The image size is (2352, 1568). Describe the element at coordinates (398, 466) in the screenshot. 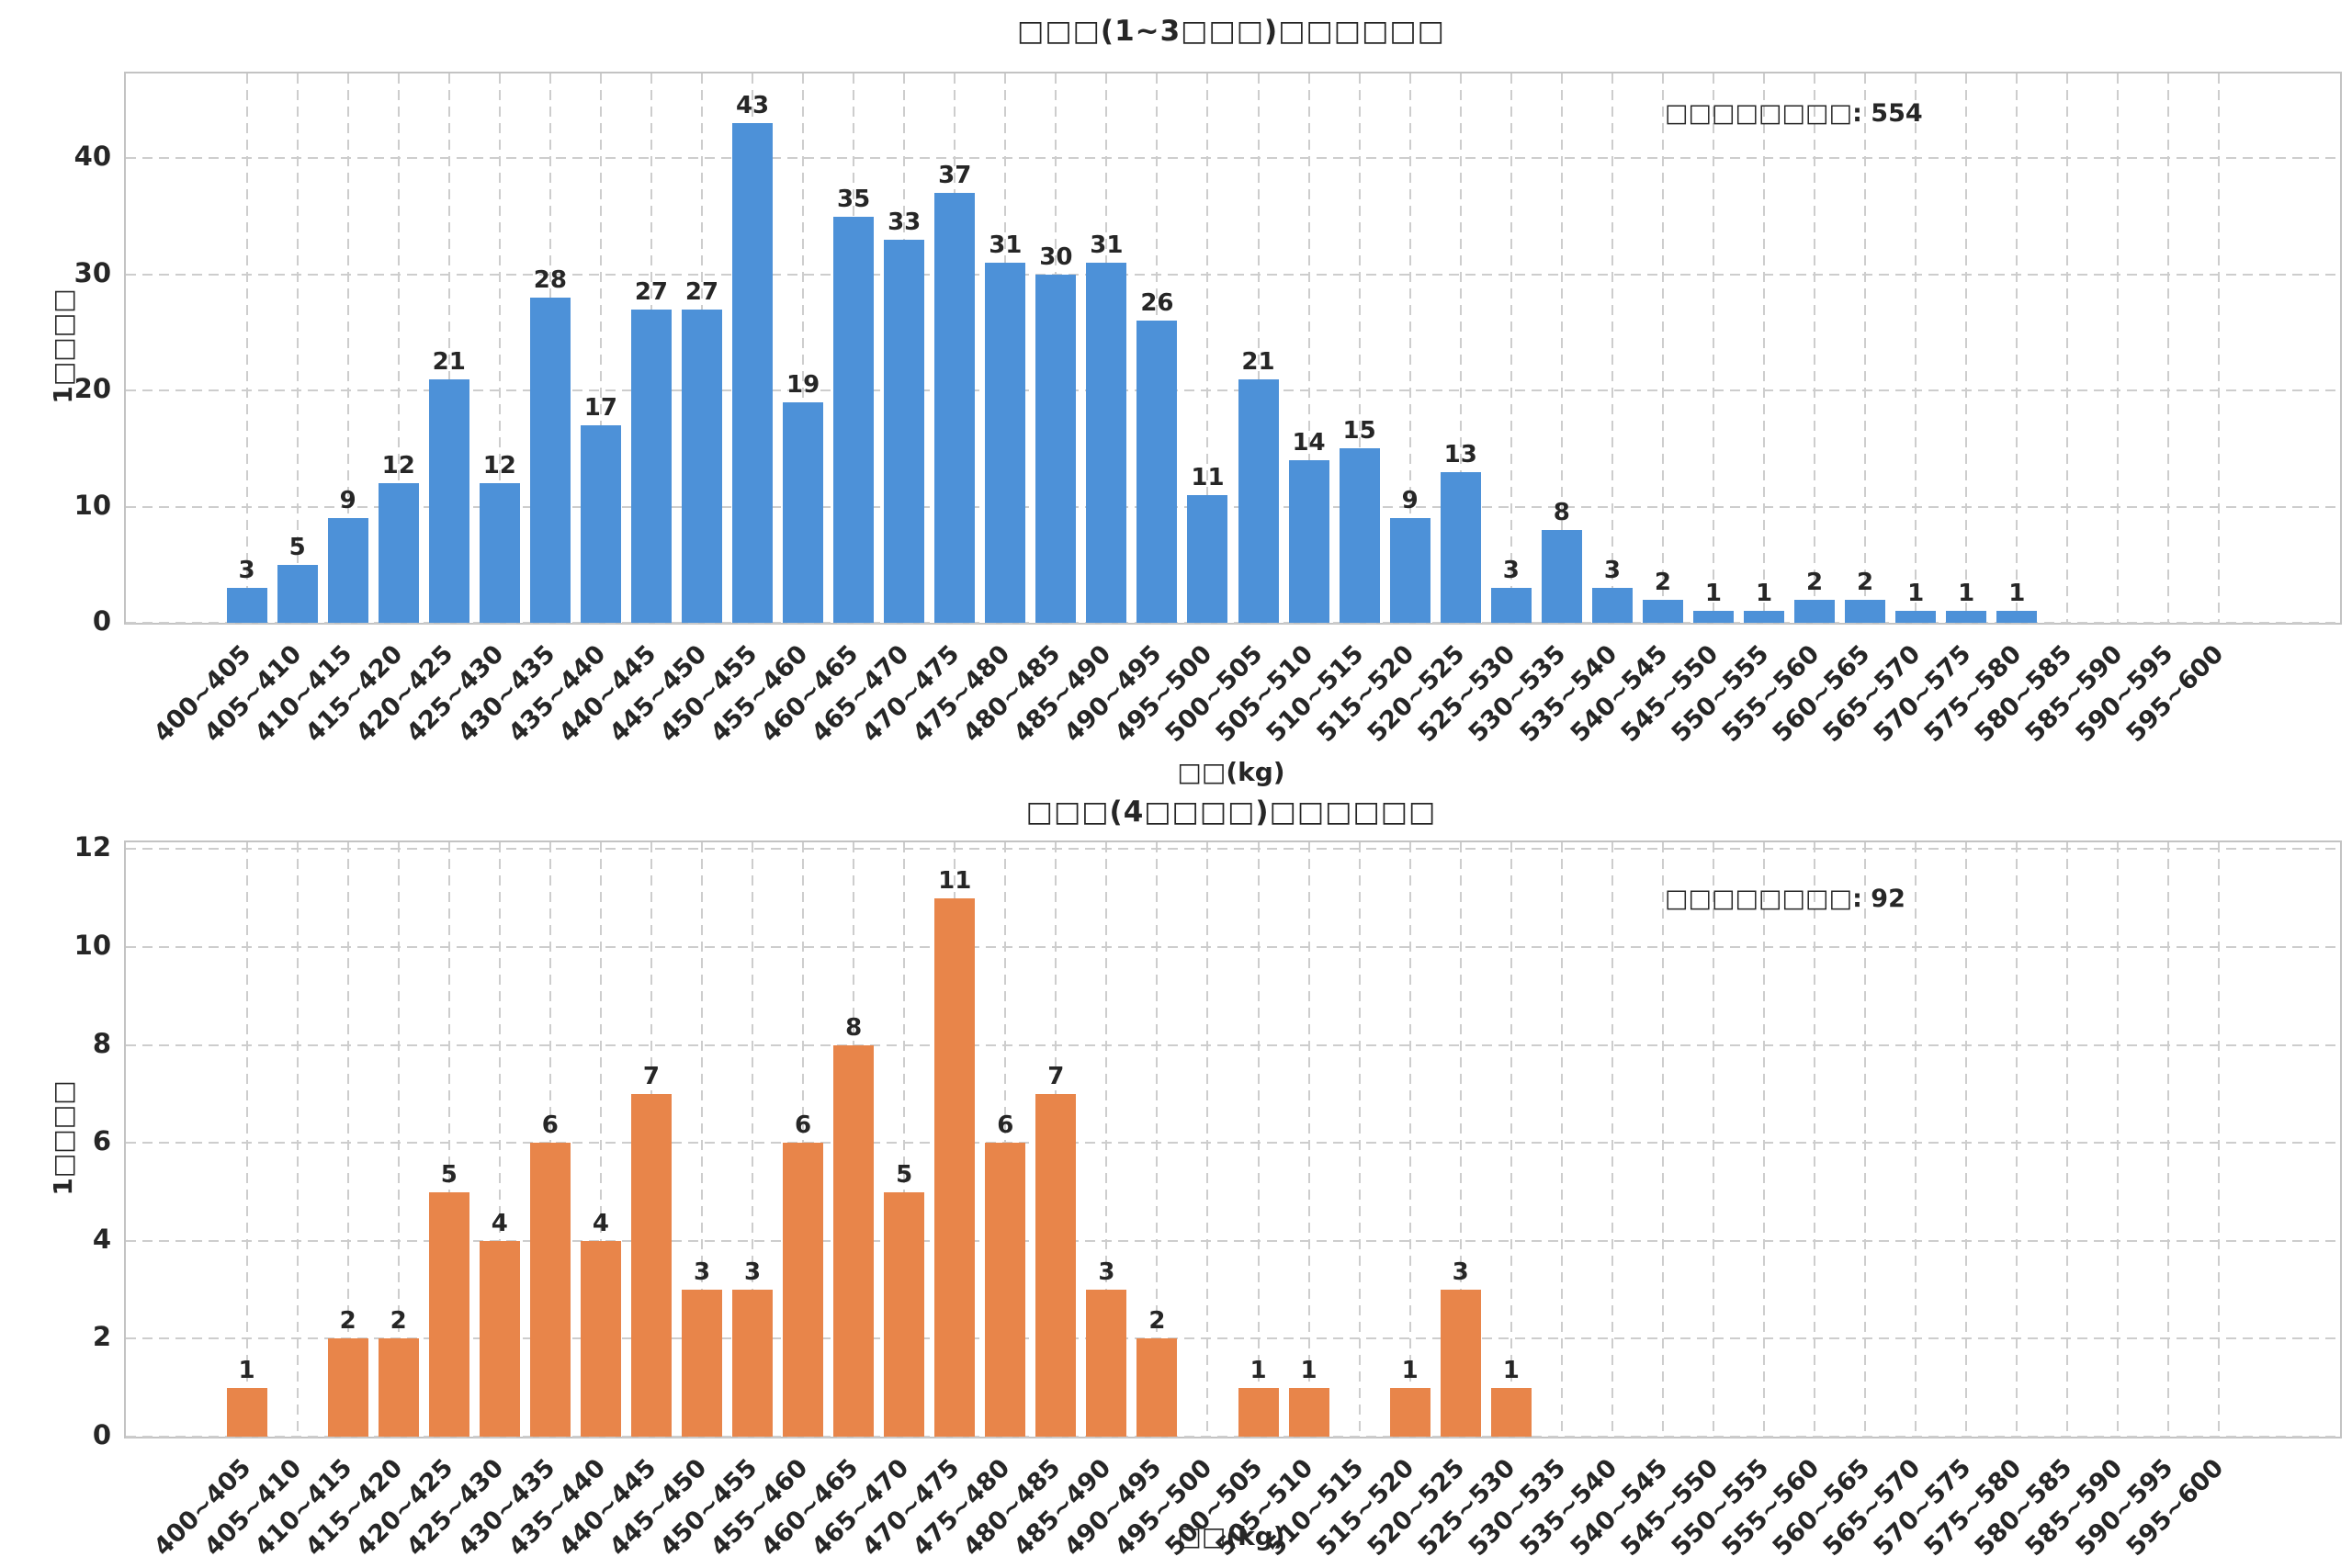

I see `bar-value-label: 12` at that location.